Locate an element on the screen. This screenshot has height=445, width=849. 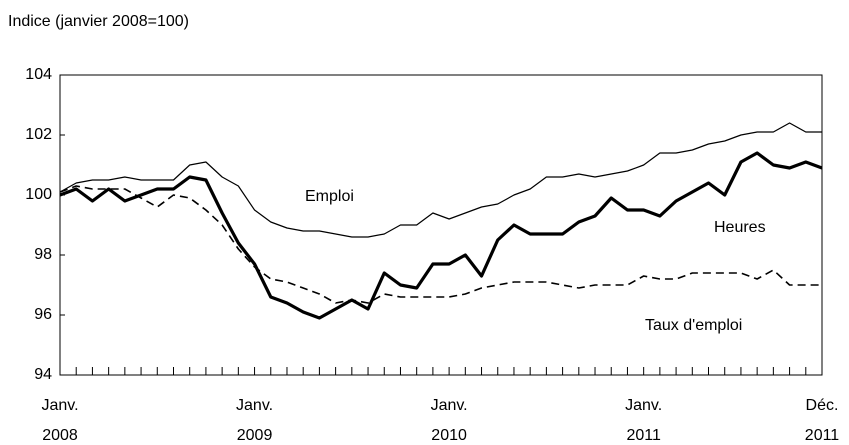
x-tick-label: Janv. 2011 is located at coordinates (644, 420).